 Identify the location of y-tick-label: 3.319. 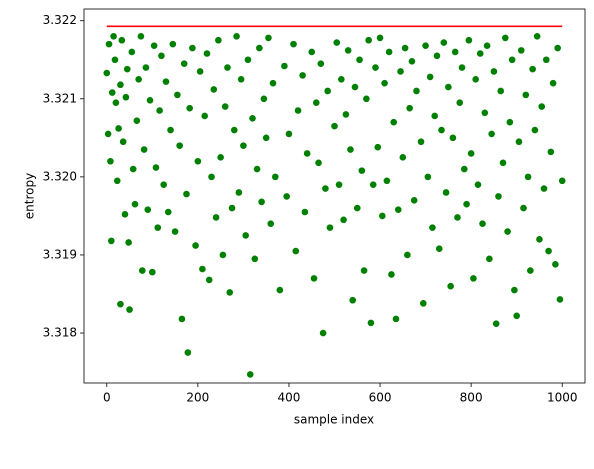
(60, 254).